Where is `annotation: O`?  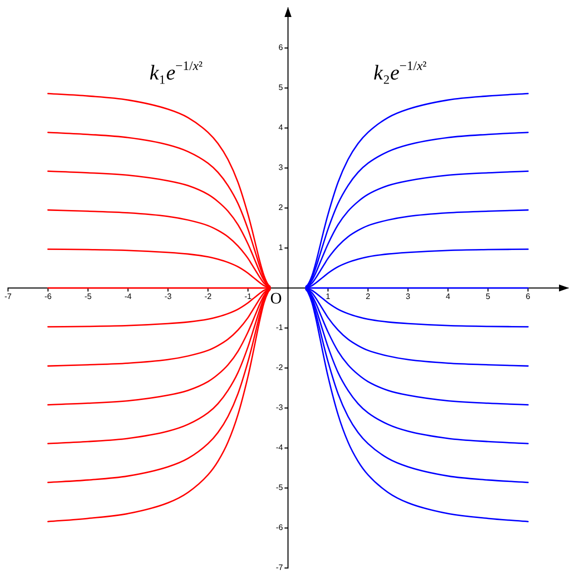 annotation: O is located at coordinates (276, 299).